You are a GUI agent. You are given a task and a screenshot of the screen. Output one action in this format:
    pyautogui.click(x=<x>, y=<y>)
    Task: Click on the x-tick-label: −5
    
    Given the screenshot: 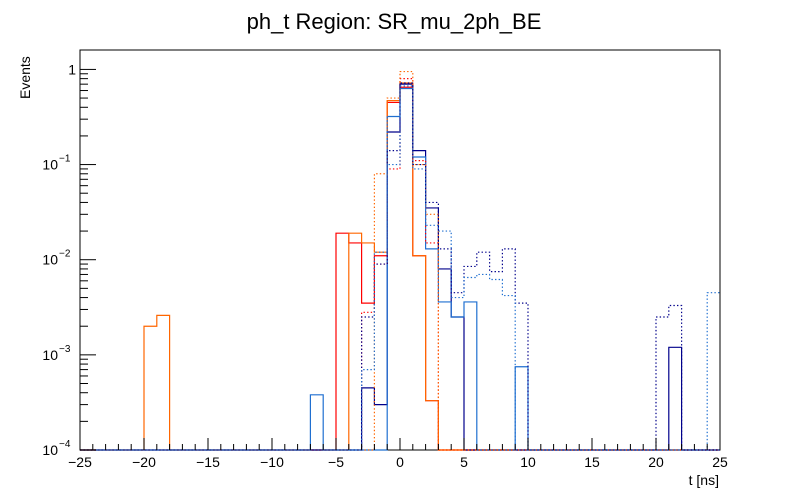 What is the action you would take?
    pyautogui.click(x=336, y=462)
    